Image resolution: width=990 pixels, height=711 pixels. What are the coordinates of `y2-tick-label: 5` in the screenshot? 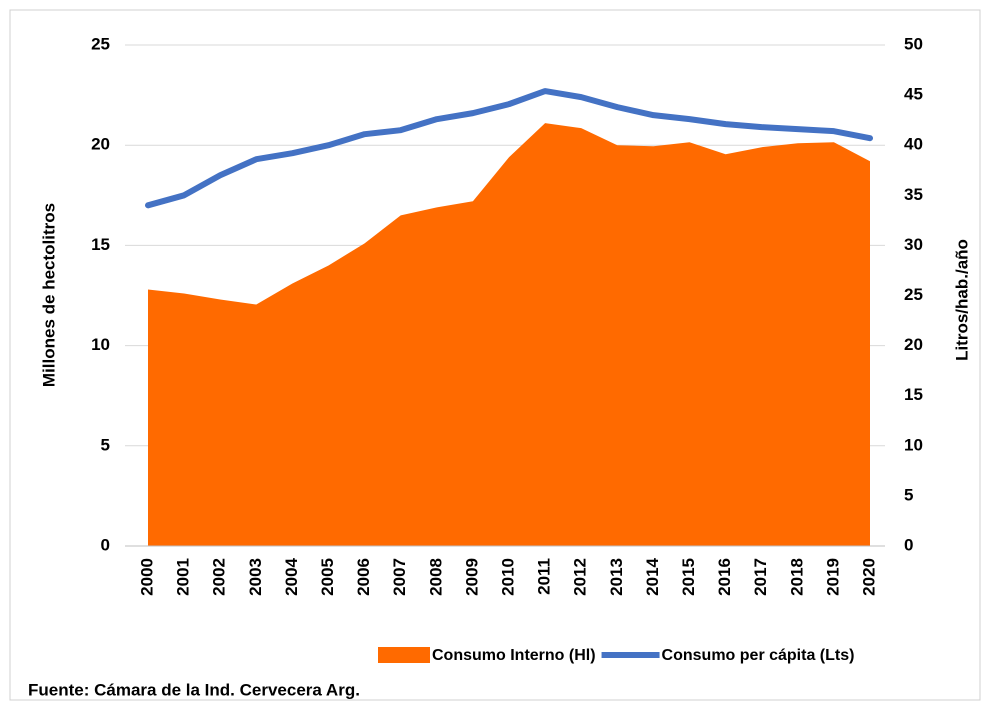 It's located at (908, 494).